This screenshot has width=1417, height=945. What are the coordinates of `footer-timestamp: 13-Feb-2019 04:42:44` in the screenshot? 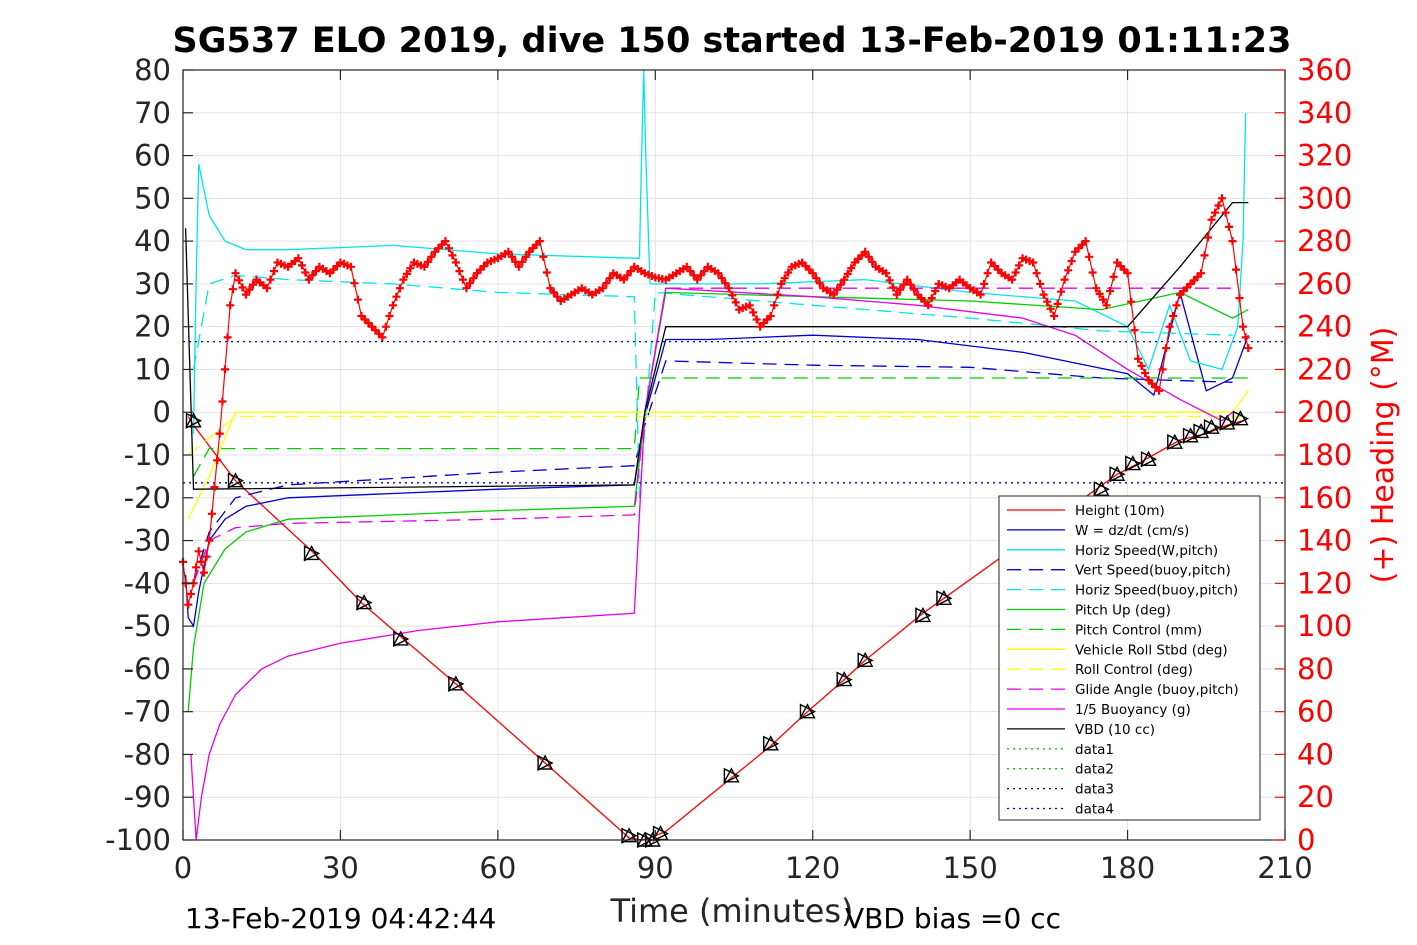 It's located at (340, 918).